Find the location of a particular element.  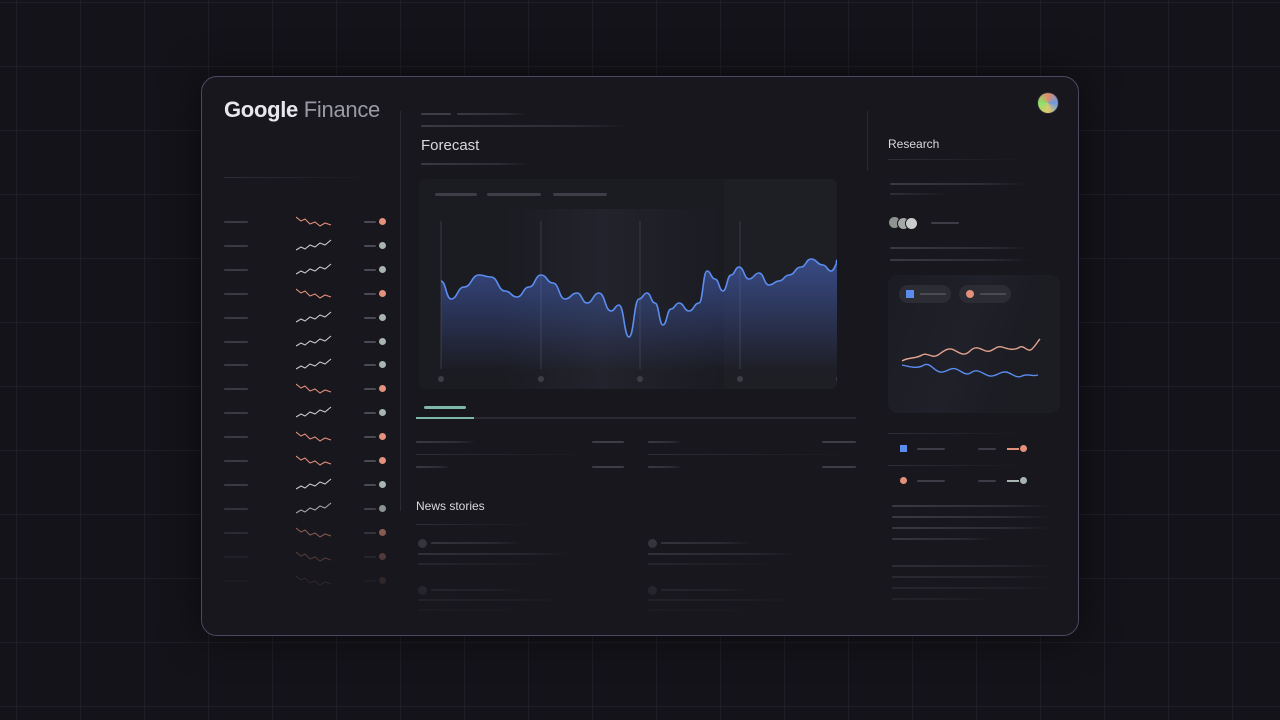

legend-value-placeholder is located at coordinates (987, 449).